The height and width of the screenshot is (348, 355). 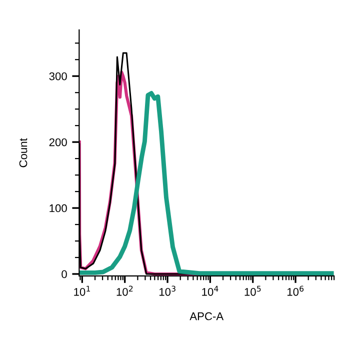 I want to click on y-tick-label: 200, so click(x=58, y=142).